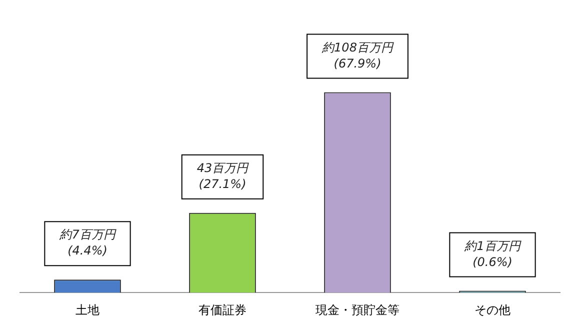  Describe the element at coordinates (223, 175) in the screenshot. I see `data-label: 43百万円 (27.1%)` at that location.